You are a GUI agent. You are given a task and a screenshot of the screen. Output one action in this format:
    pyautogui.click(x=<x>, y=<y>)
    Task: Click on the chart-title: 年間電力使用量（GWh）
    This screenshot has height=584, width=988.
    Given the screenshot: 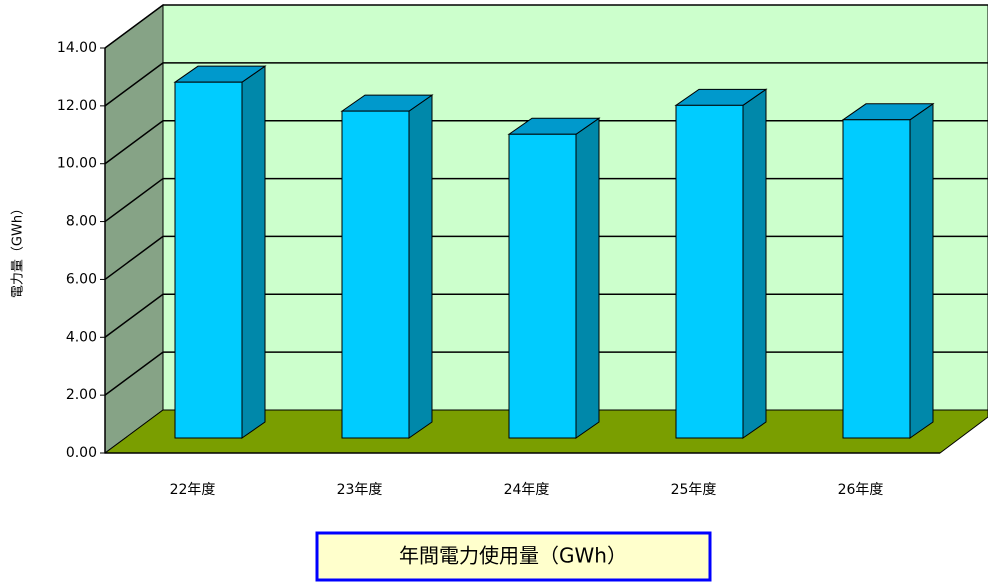 What is the action you would take?
    pyautogui.click(x=513, y=556)
    